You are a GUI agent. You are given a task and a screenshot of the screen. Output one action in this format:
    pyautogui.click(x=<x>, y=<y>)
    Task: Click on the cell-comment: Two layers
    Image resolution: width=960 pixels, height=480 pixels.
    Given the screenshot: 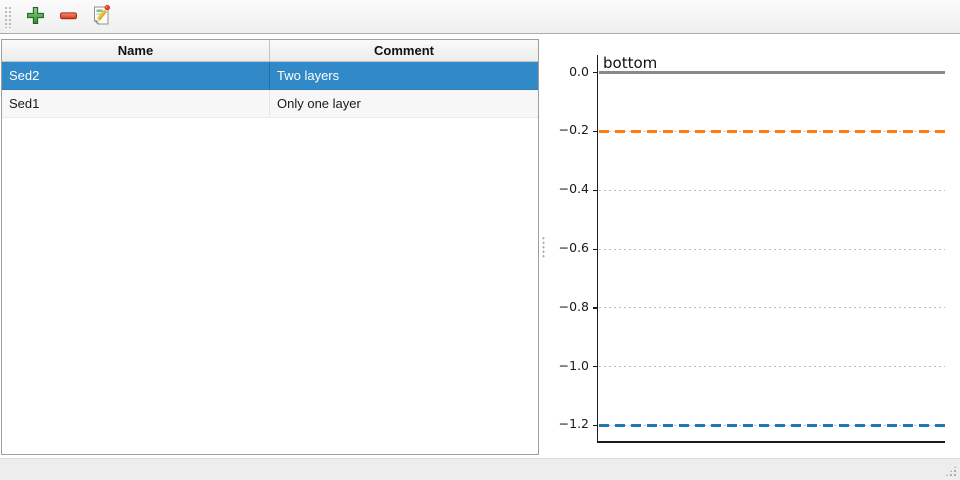 What is the action you would take?
    pyautogui.click(x=308, y=75)
    